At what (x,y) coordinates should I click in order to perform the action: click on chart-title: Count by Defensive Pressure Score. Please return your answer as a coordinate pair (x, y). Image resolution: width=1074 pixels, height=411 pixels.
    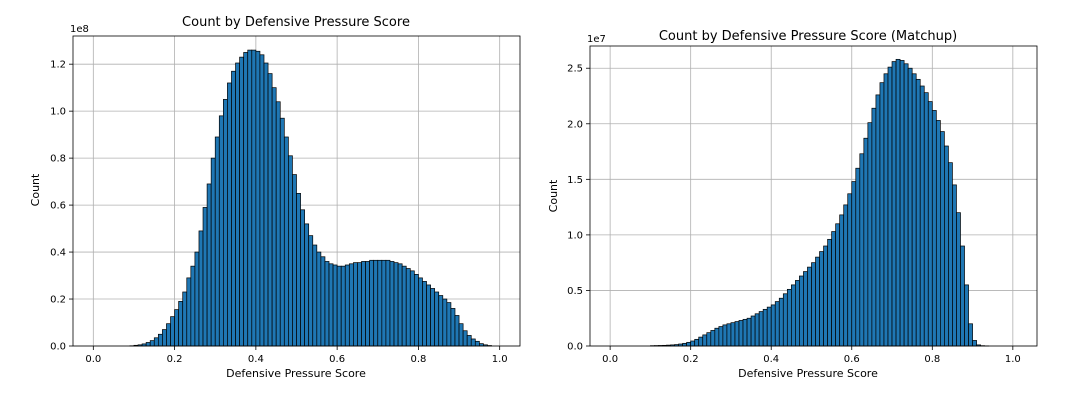
    Looking at the image, I should click on (296, 22).